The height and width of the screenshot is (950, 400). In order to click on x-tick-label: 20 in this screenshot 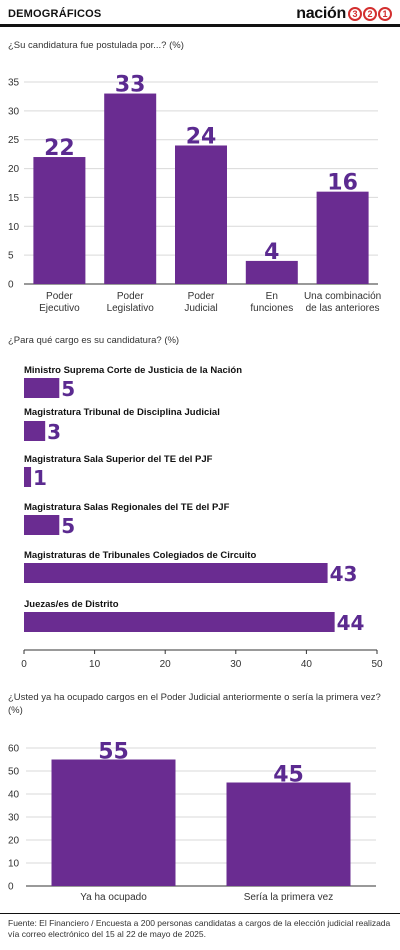, I will do `click(166, 664)`.